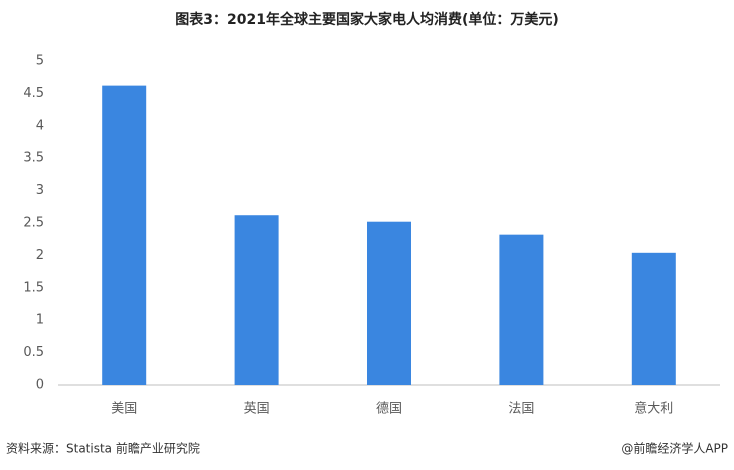 The width and height of the screenshot is (734, 470). I want to click on x-tick-label: 德国, so click(389, 409).